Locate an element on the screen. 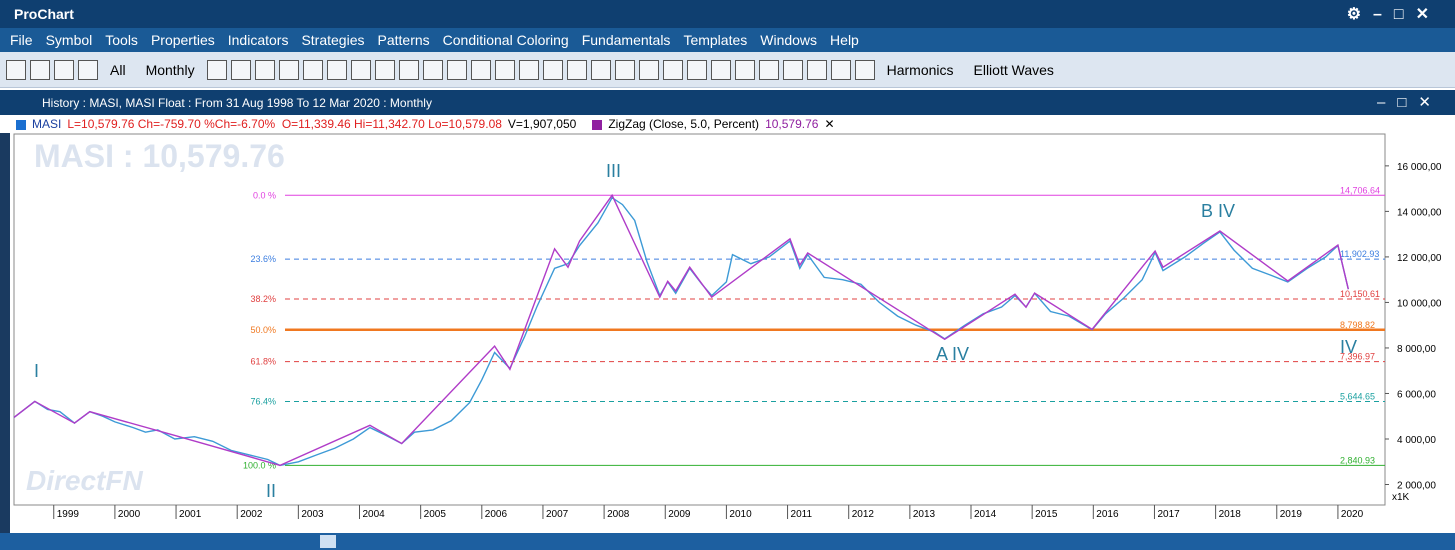 This screenshot has height=550, width=1455. legend-indicator-value: 10,579.76 is located at coordinates (792, 124).